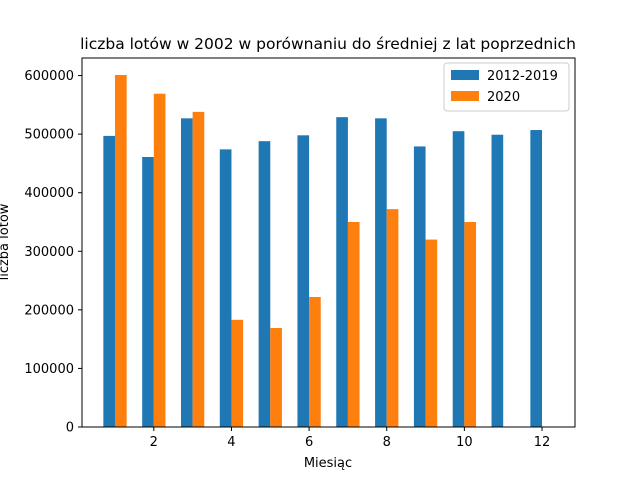  I want to click on x-tick-label: 2, so click(154, 442).